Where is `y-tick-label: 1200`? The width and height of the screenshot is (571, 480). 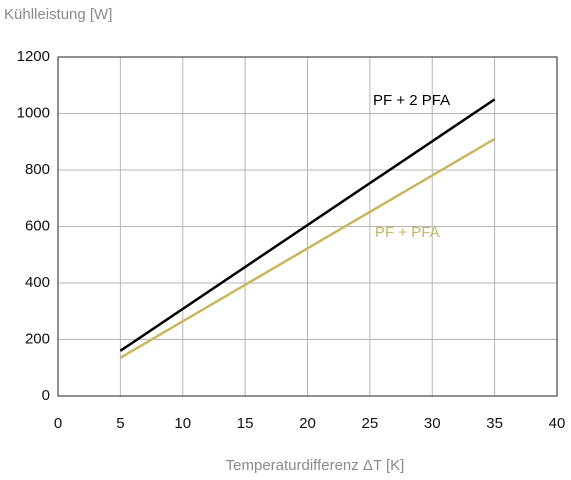 y-tick-label: 1200 is located at coordinates (33, 56).